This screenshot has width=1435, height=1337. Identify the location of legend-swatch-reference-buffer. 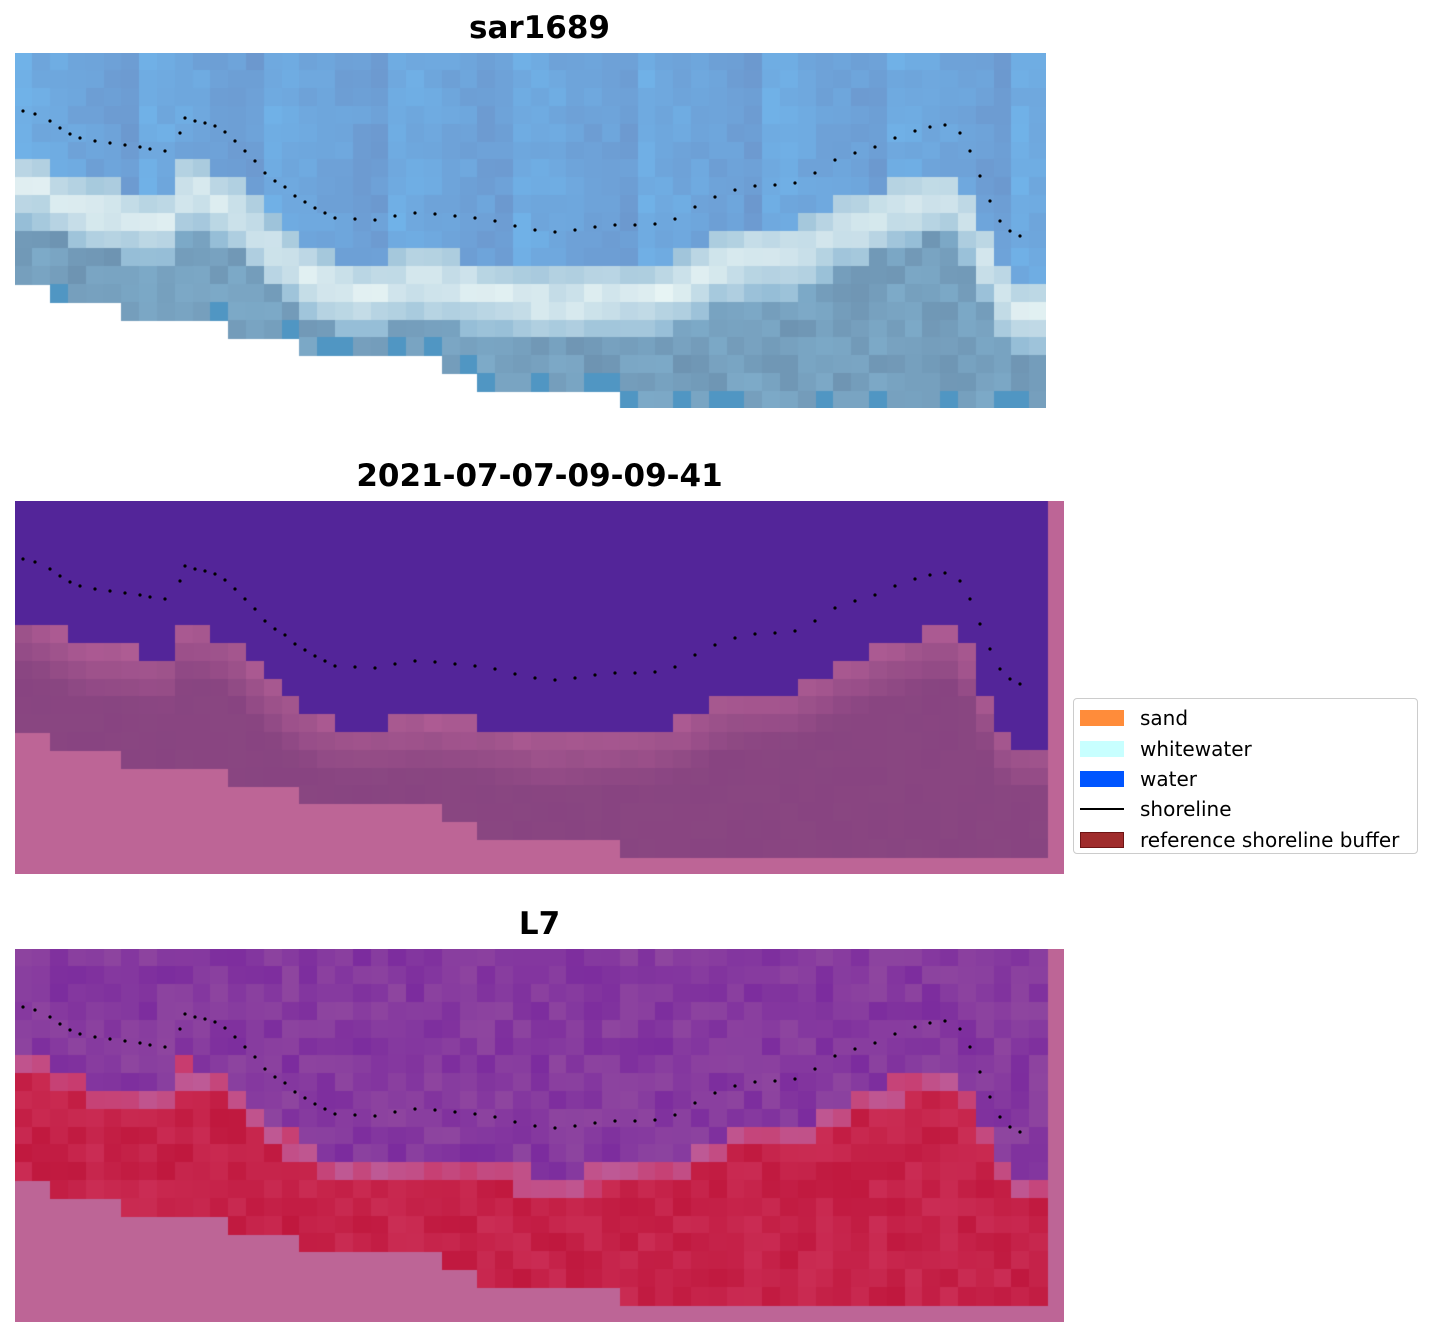
(1102, 839).